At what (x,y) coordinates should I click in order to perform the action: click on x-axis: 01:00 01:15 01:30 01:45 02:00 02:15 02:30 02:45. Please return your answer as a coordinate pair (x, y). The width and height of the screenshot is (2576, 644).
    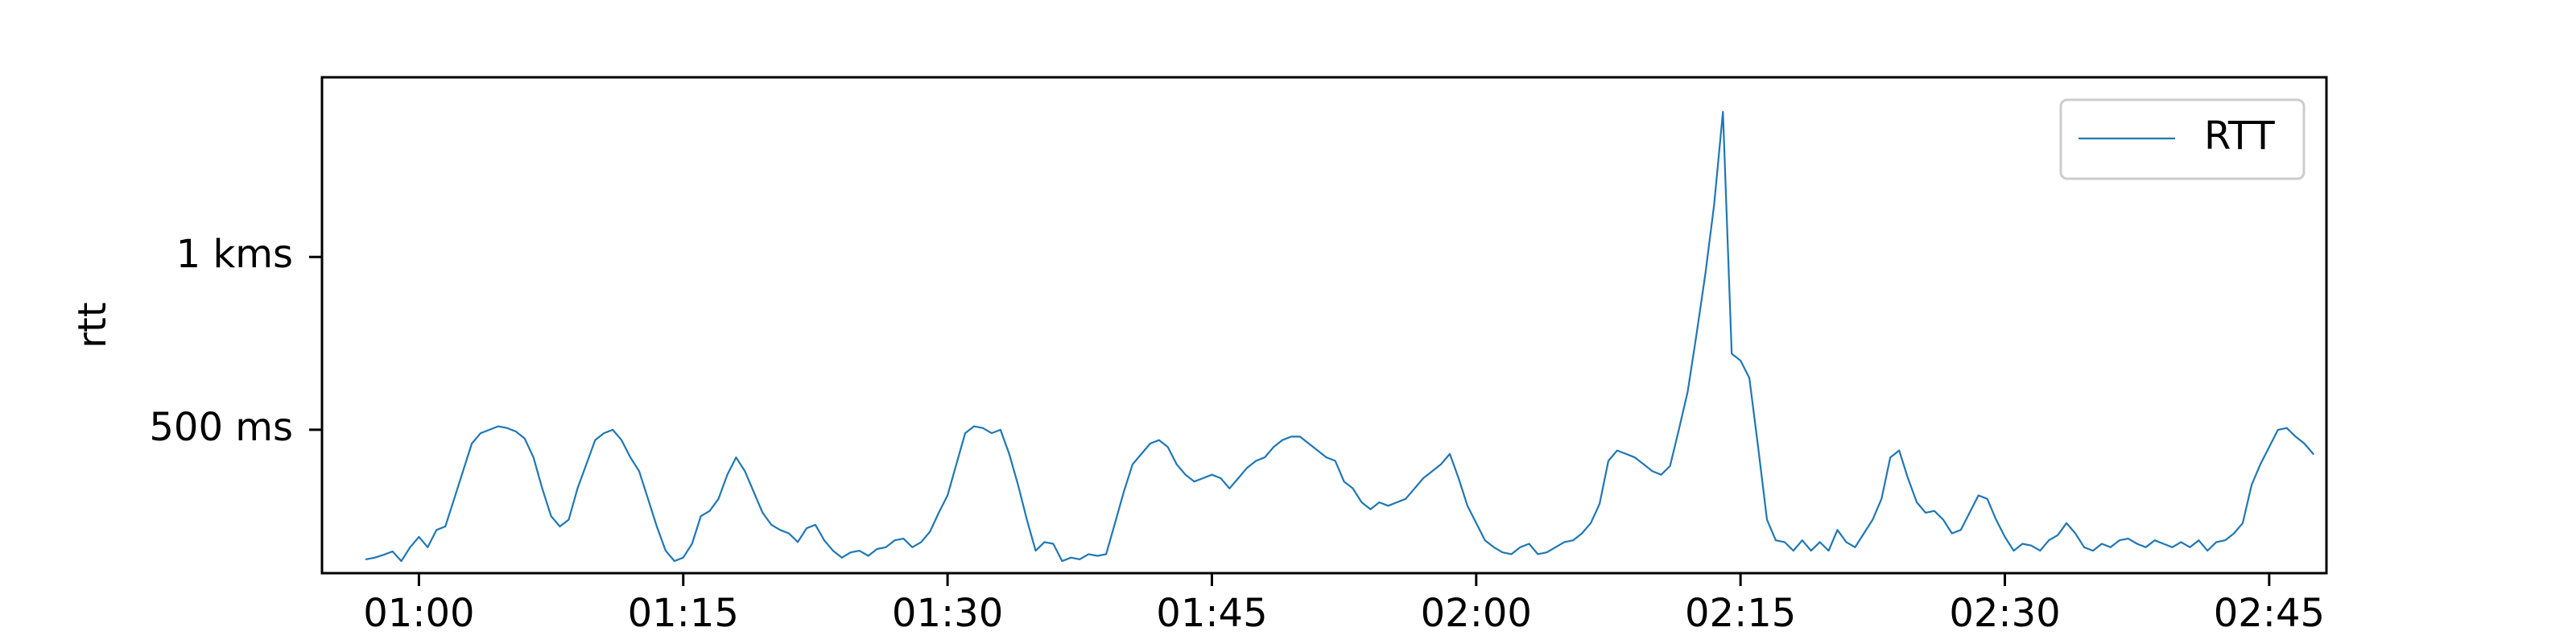
    Looking at the image, I should click on (1344, 604).